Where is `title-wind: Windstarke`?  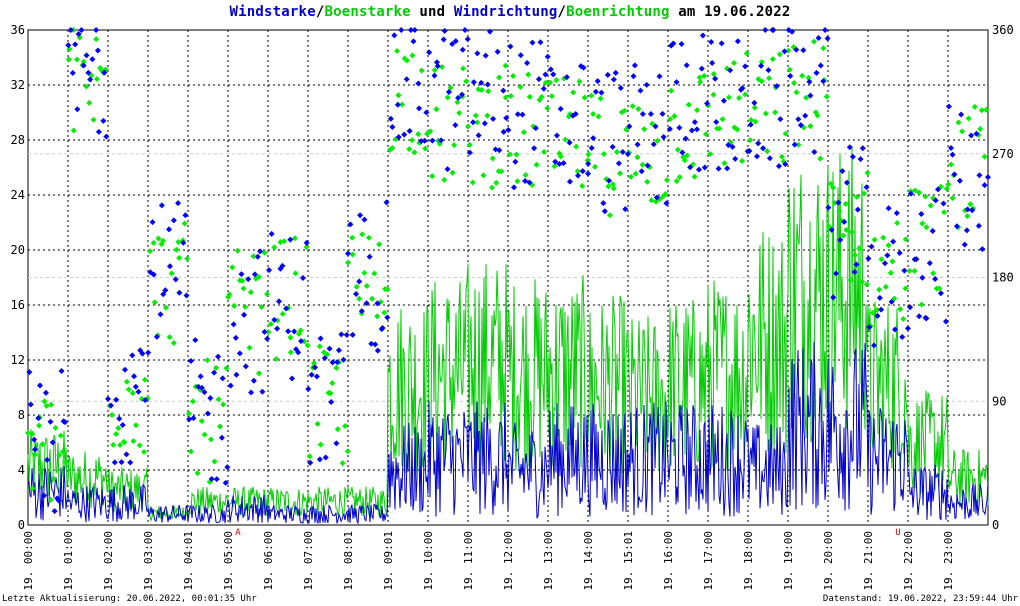 title-wind: Windstarke is located at coordinates (272, 12).